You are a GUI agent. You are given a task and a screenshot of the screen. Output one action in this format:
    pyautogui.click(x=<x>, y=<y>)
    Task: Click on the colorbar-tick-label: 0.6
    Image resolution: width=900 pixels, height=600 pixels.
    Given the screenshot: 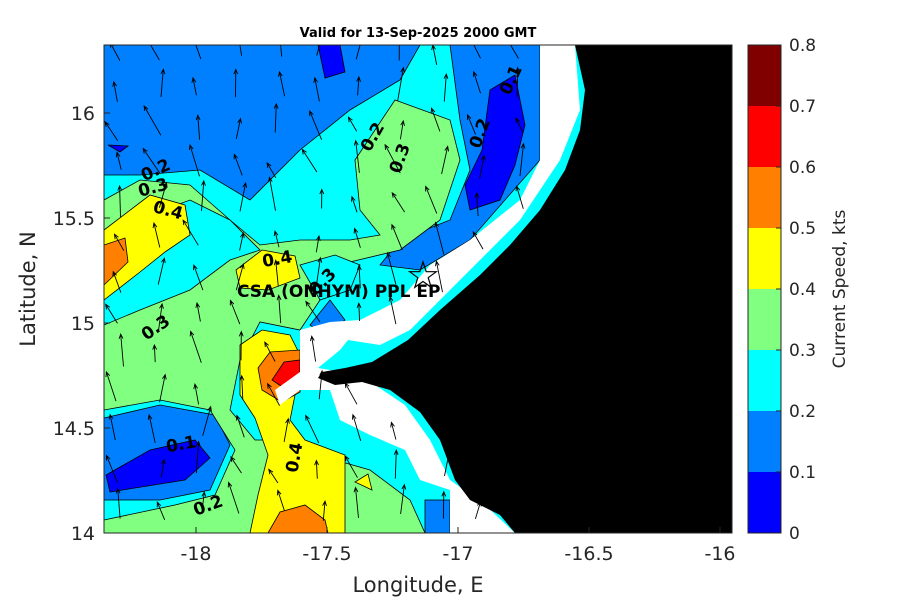 What is the action you would take?
    pyautogui.click(x=802, y=168)
    